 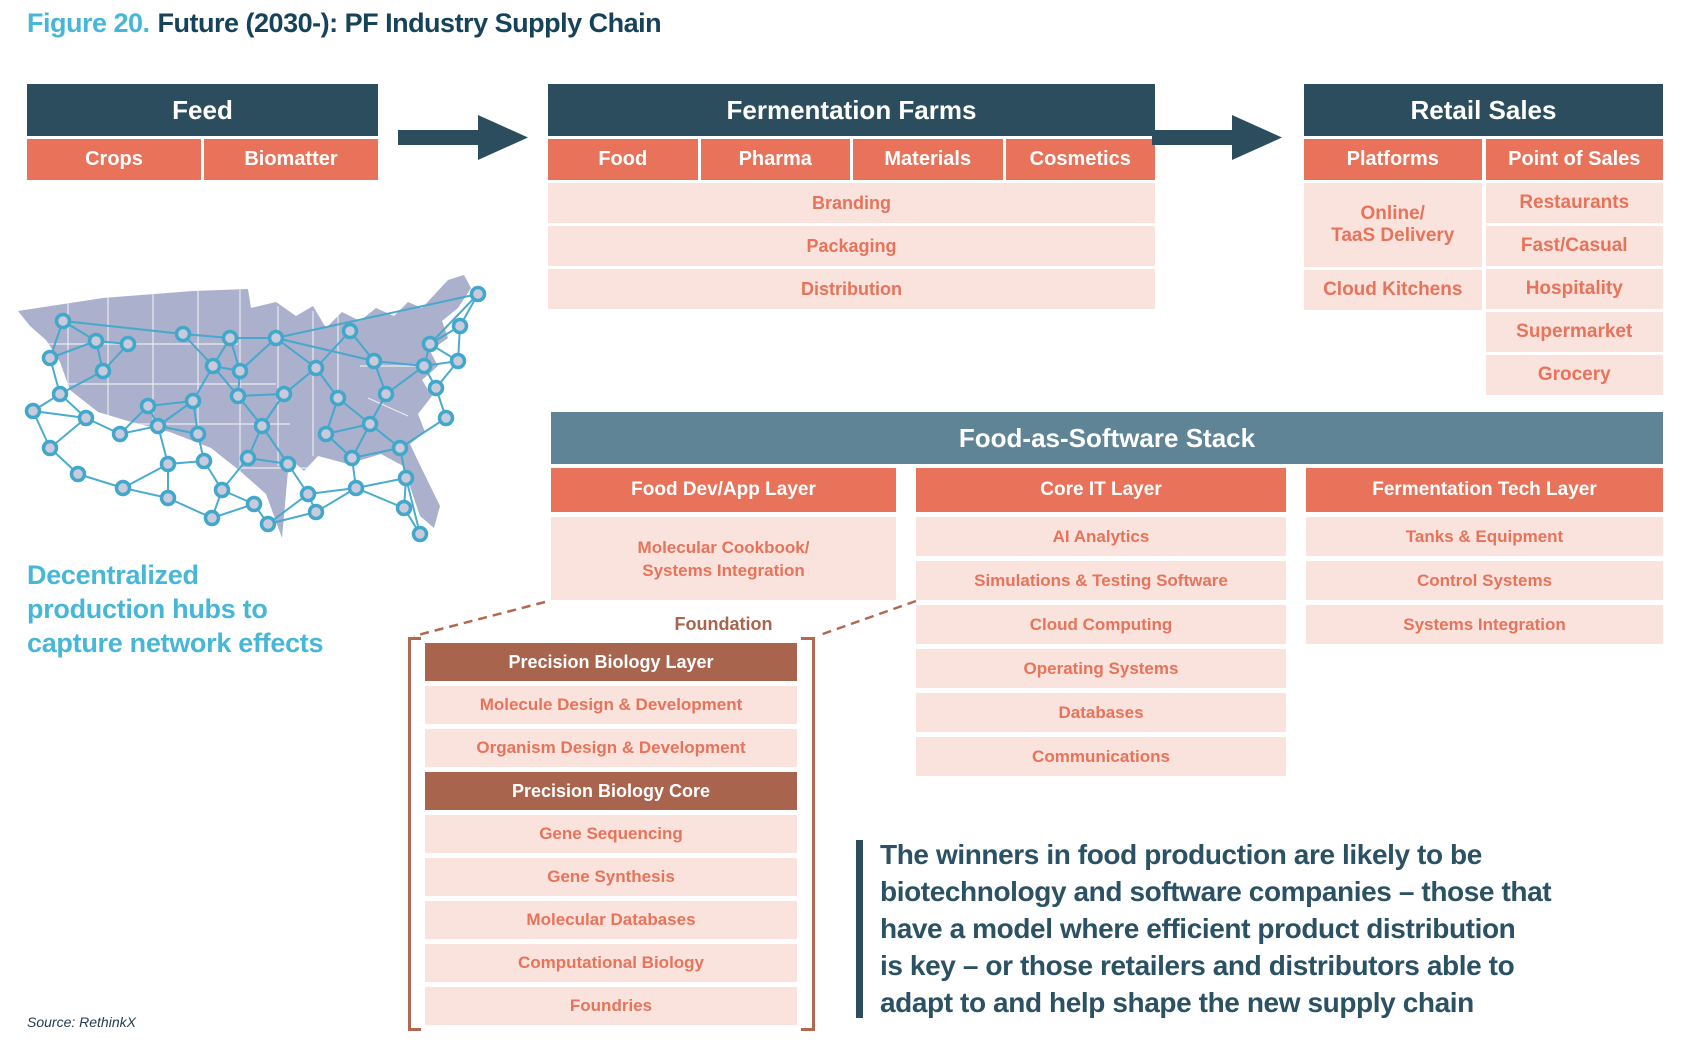 What do you see at coordinates (252, 409) in the screenshot?
I see `us-map-network-illustration` at bounding box center [252, 409].